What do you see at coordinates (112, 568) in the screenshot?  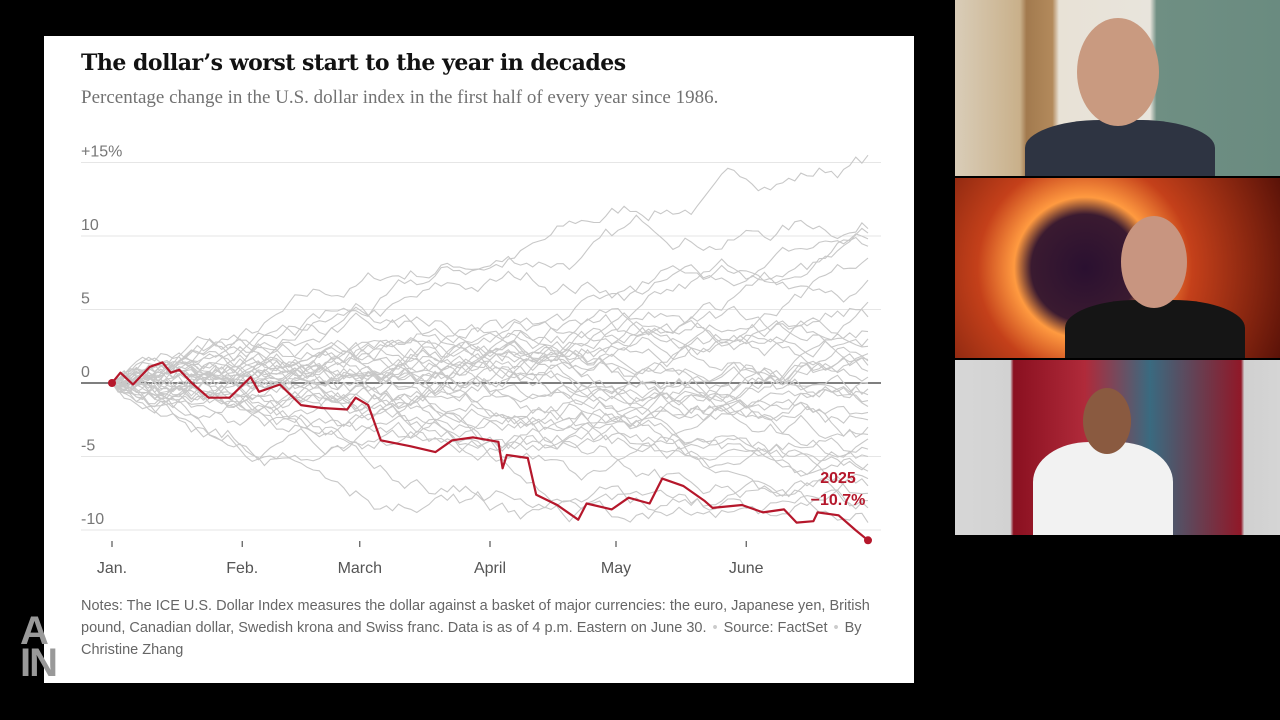 I see `x-tick-label: Jan.` at bounding box center [112, 568].